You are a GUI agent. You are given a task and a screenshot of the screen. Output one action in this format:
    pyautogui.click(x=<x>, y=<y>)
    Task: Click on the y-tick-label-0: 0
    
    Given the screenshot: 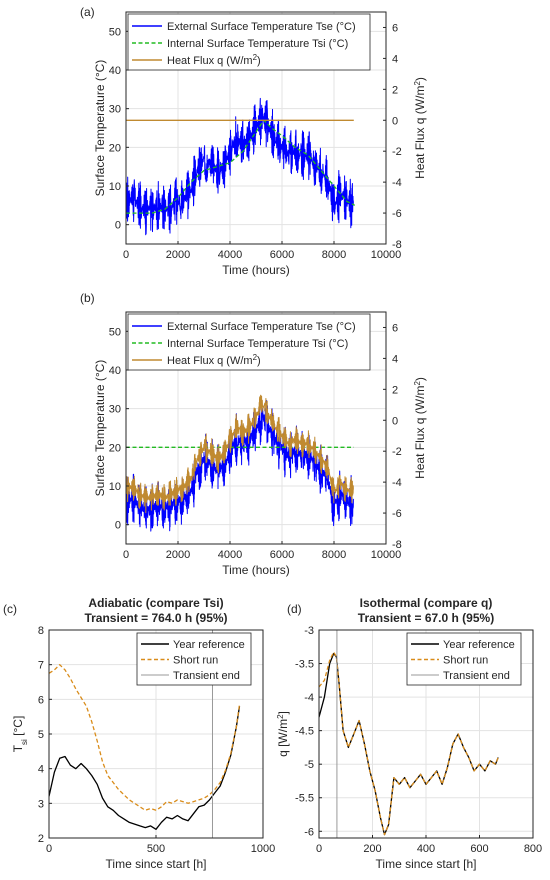 What is the action you would take?
    pyautogui.click(x=118, y=226)
    